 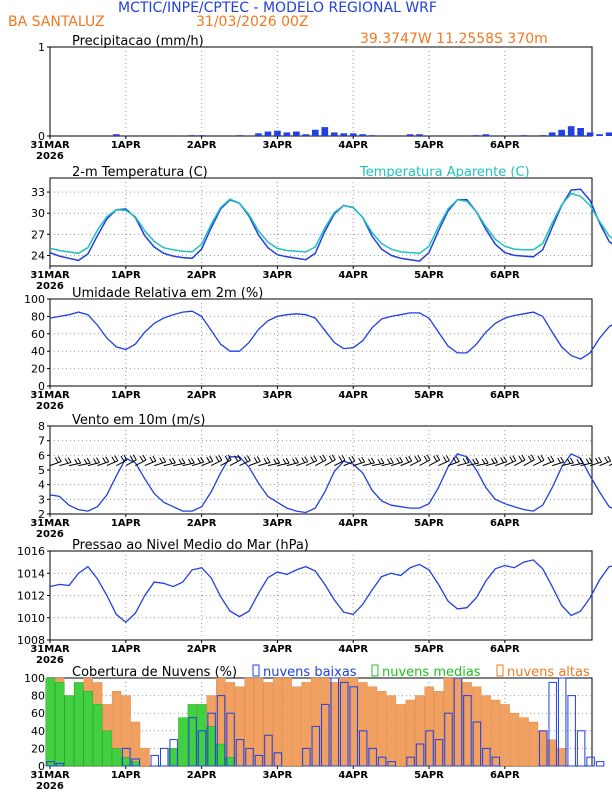 I want to click on y-tick-label-temp: 24, so click(x=38, y=255).